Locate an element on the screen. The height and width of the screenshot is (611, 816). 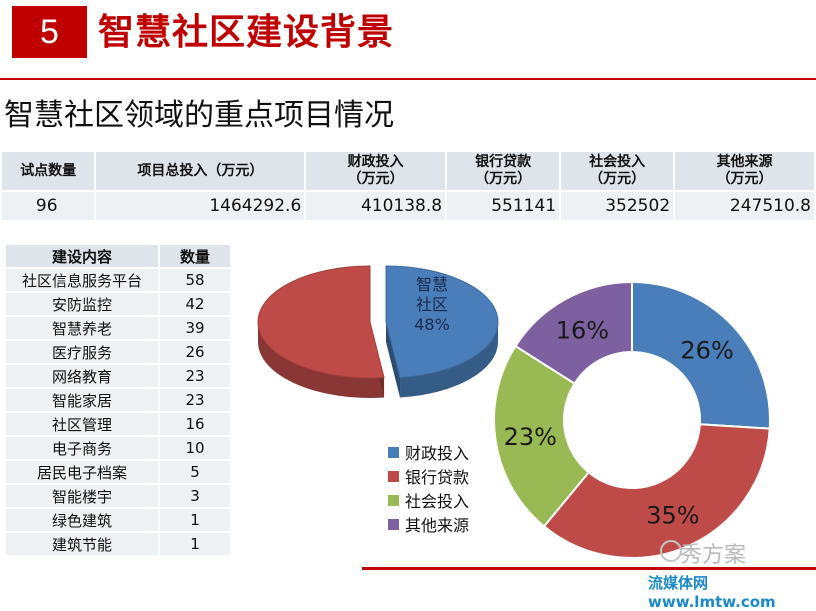
table-row: 网络教育 23 is located at coordinates (118, 376).